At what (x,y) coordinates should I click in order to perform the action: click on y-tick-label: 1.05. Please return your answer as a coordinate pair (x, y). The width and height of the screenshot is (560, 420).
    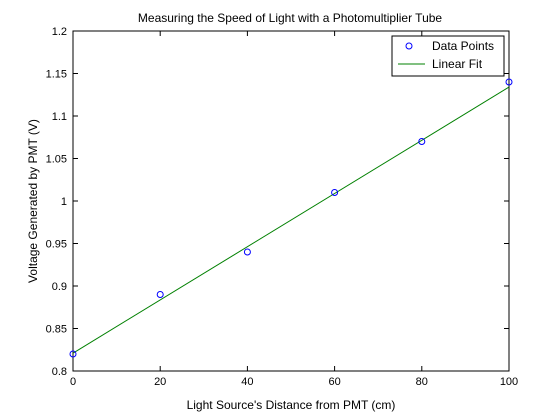
    Looking at the image, I should click on (56, 160).